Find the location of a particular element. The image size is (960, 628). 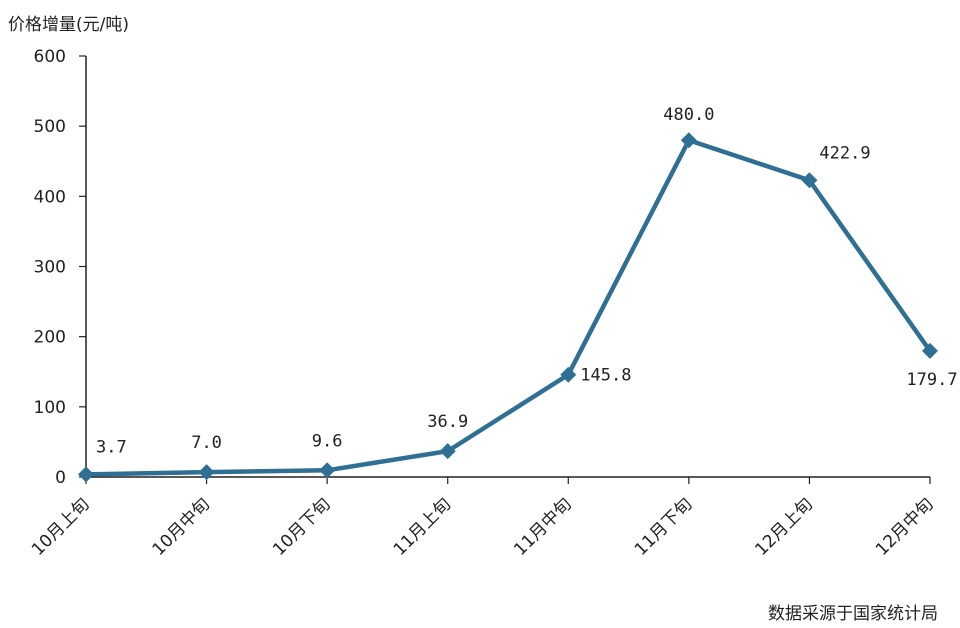

x-tick-label: 10月下旬 is located at coordinates (302, 527).